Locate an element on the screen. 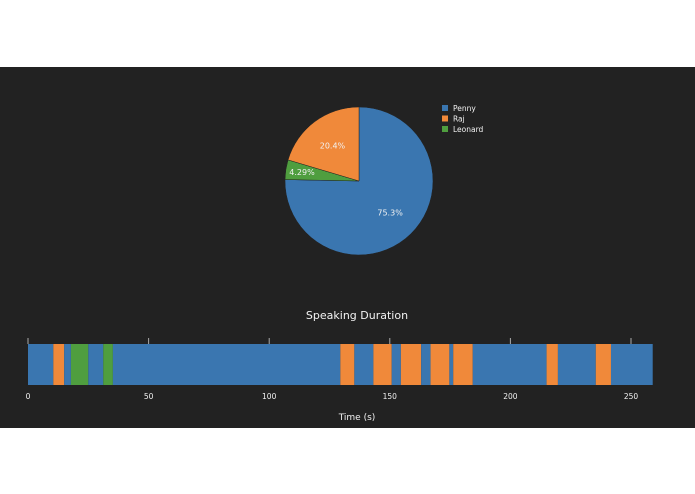  x-tick-label: 0 is located at coordinates (28, 396).